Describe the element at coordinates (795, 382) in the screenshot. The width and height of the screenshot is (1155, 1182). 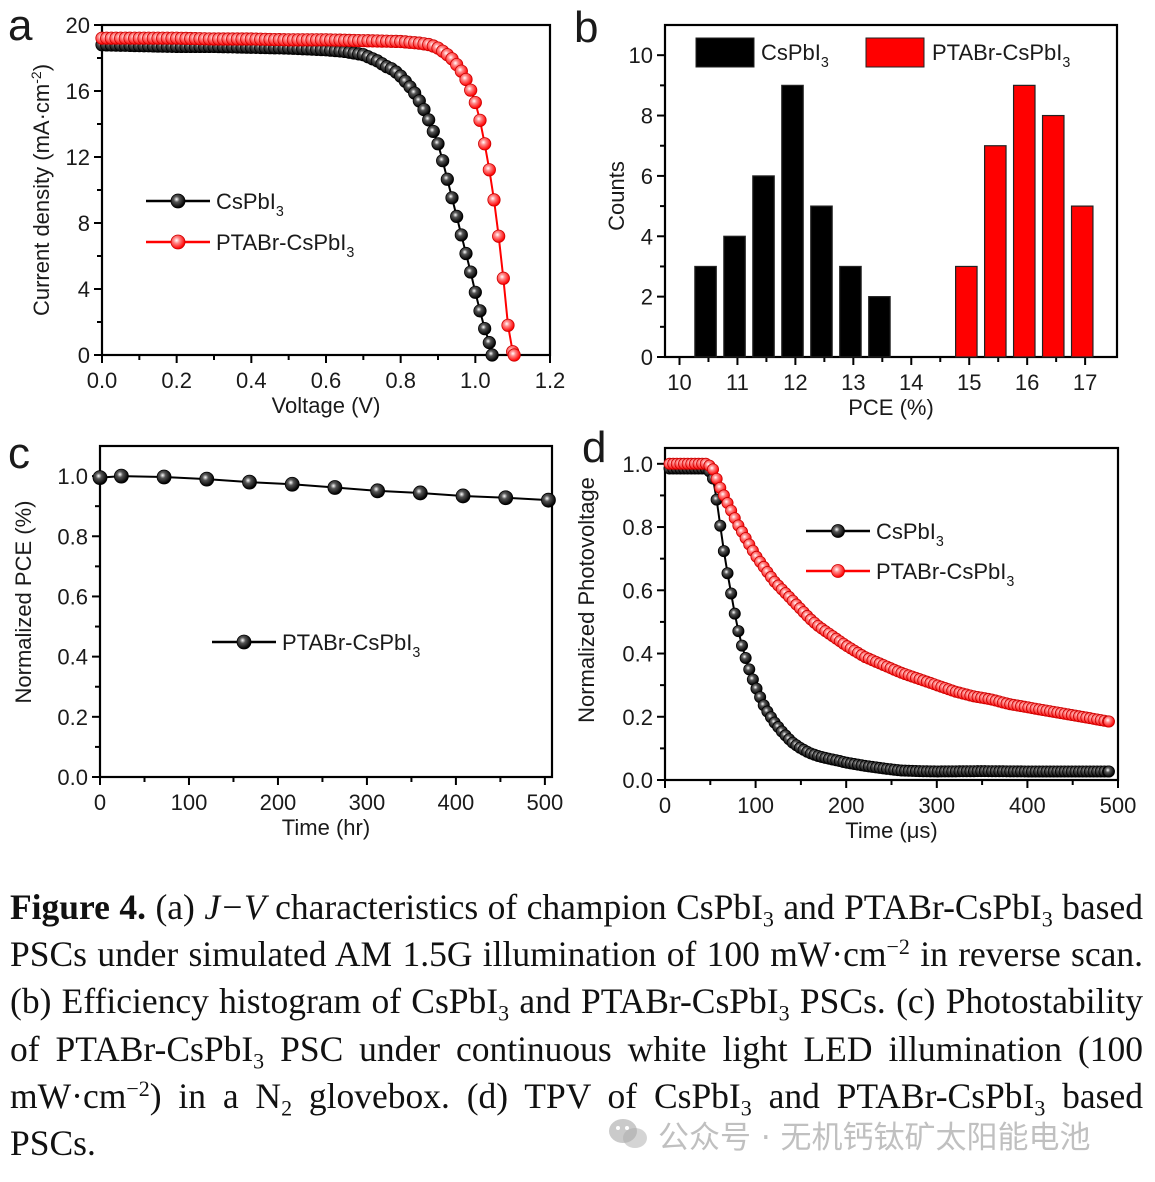
I see `x-tick-label: 12` at that location.